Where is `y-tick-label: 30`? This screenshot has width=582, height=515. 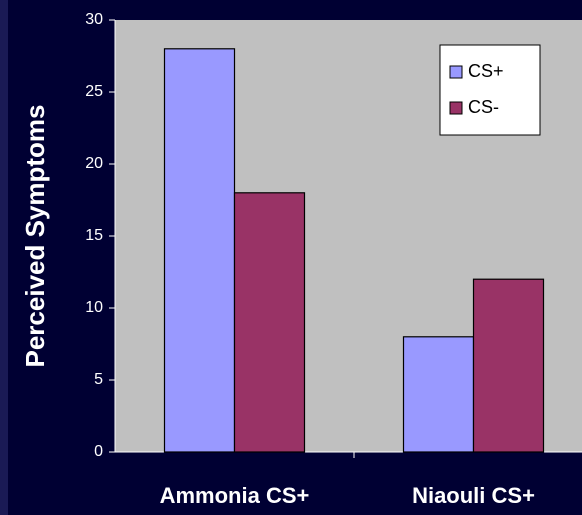 y-tick-label: 30 is located at coordinates (94, 19).